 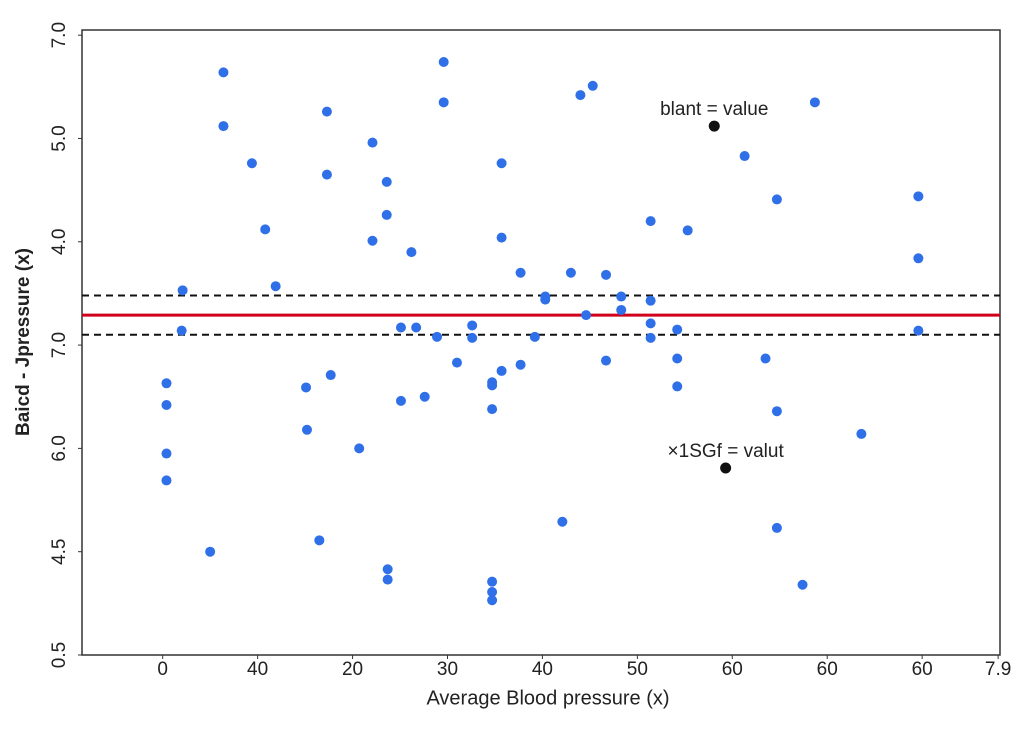 What do you see at coordinates (59, 655) in the screenshot?
I see `y-tick-label: 0.5` at bounding box center [59, 655].